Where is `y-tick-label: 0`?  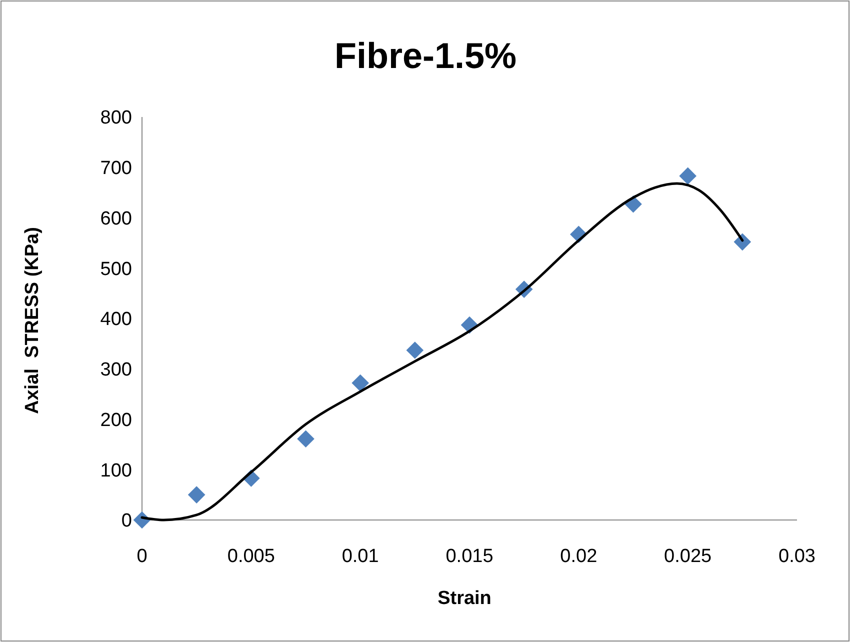 y-tick-label: 0 is located at coordinates (126, 521).